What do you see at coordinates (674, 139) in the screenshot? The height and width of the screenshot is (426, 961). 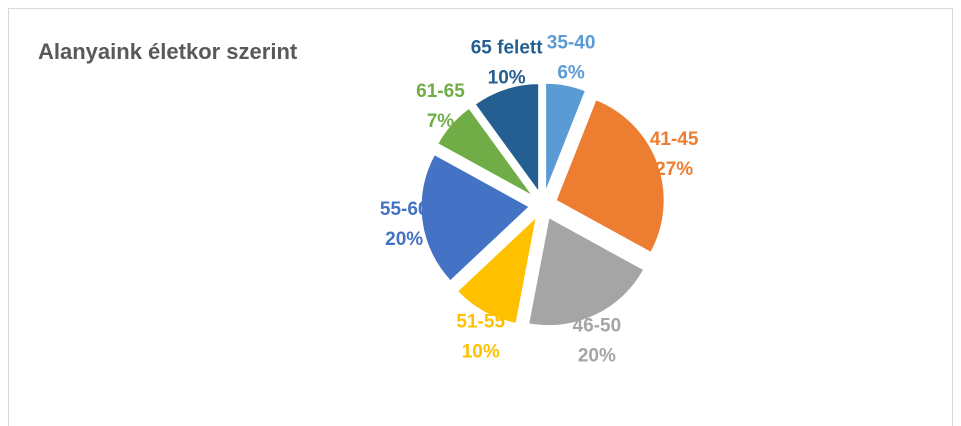 I see `slice-category-label: 41-45` at bounding box center [674, 139].